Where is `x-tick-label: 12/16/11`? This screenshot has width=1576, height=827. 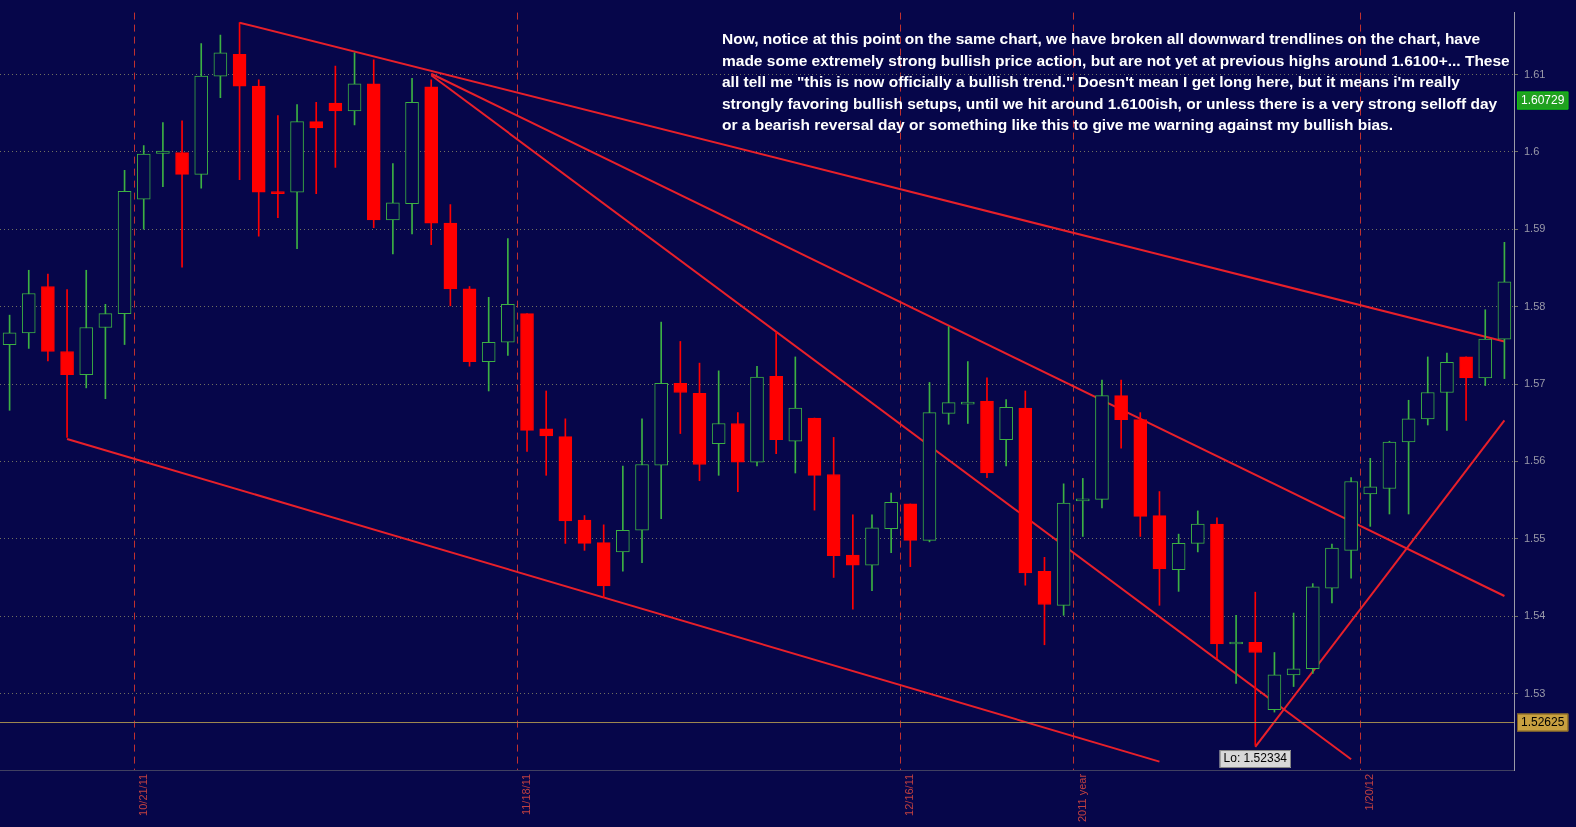
x-tick-label: 12/16/11 is located at coordinates (909, 794).